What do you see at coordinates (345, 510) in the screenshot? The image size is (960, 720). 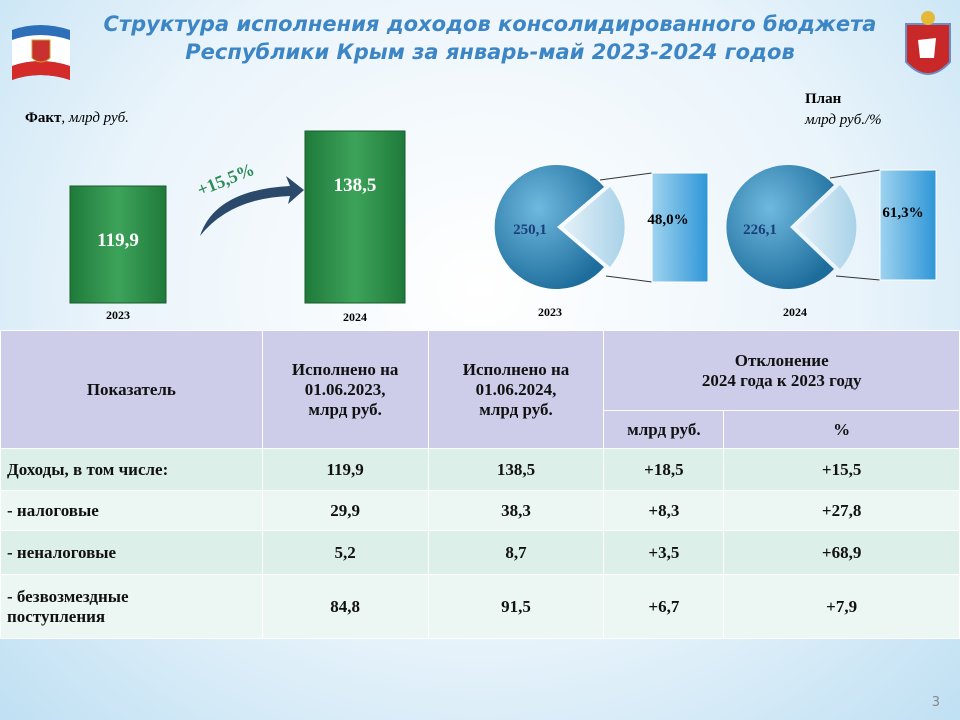 I see `table-cell: 29,9` at bounding box center [345, 510].